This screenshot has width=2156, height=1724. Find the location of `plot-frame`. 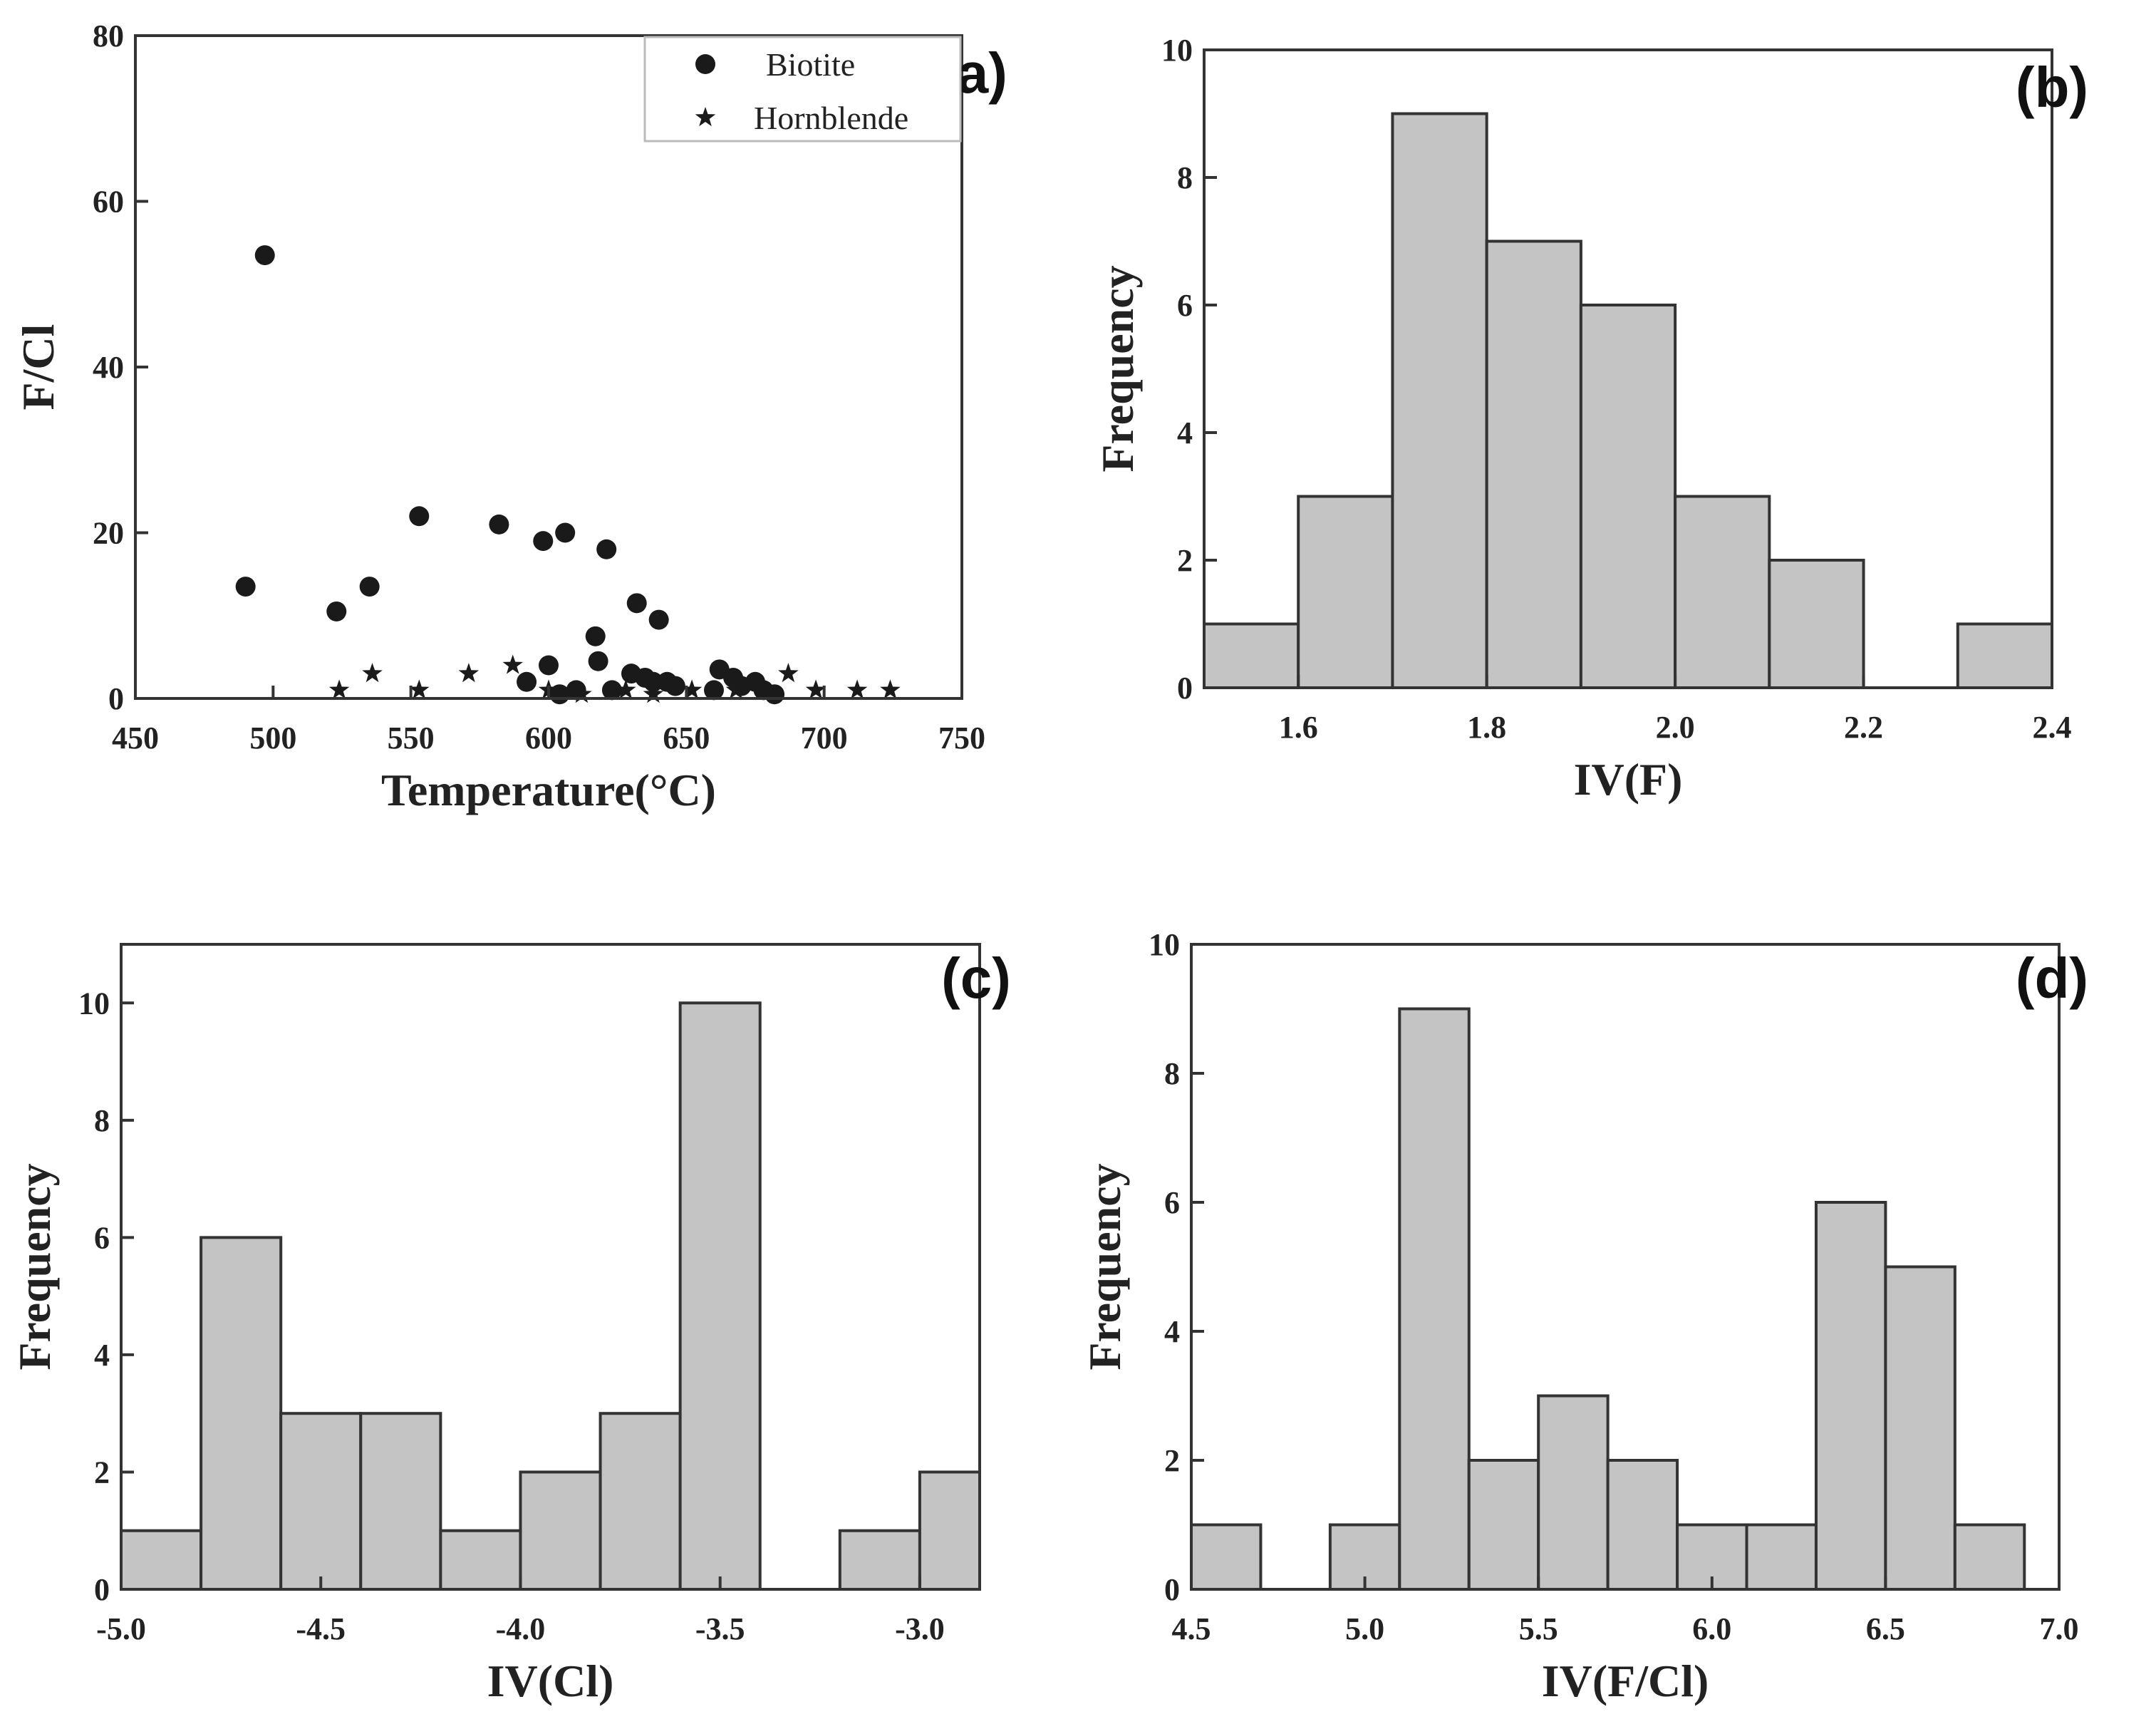

plot-frame is located at coordinates (1628, 368).